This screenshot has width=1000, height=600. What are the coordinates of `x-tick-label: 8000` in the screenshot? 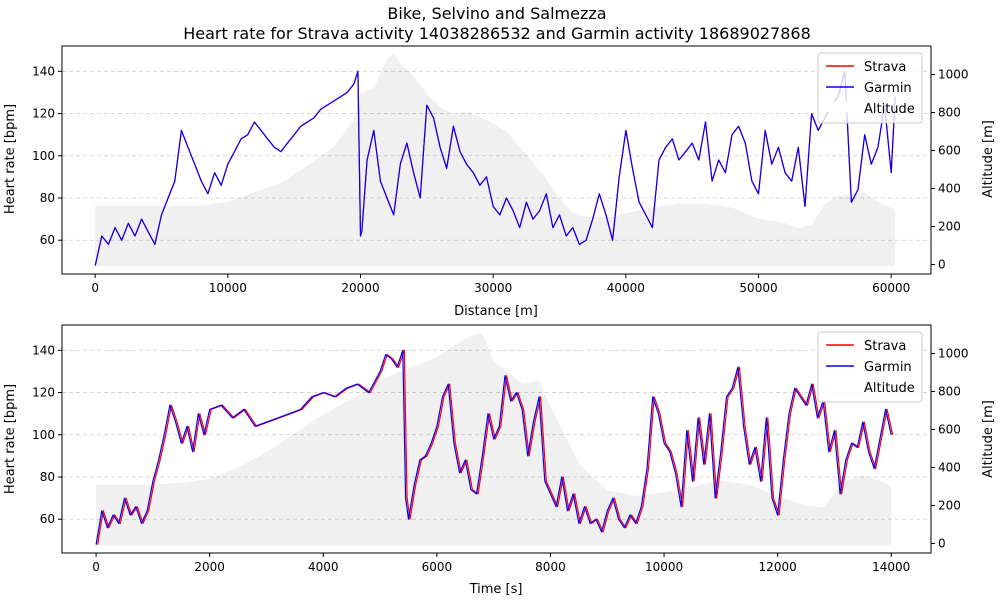 It's located at (550, 567).